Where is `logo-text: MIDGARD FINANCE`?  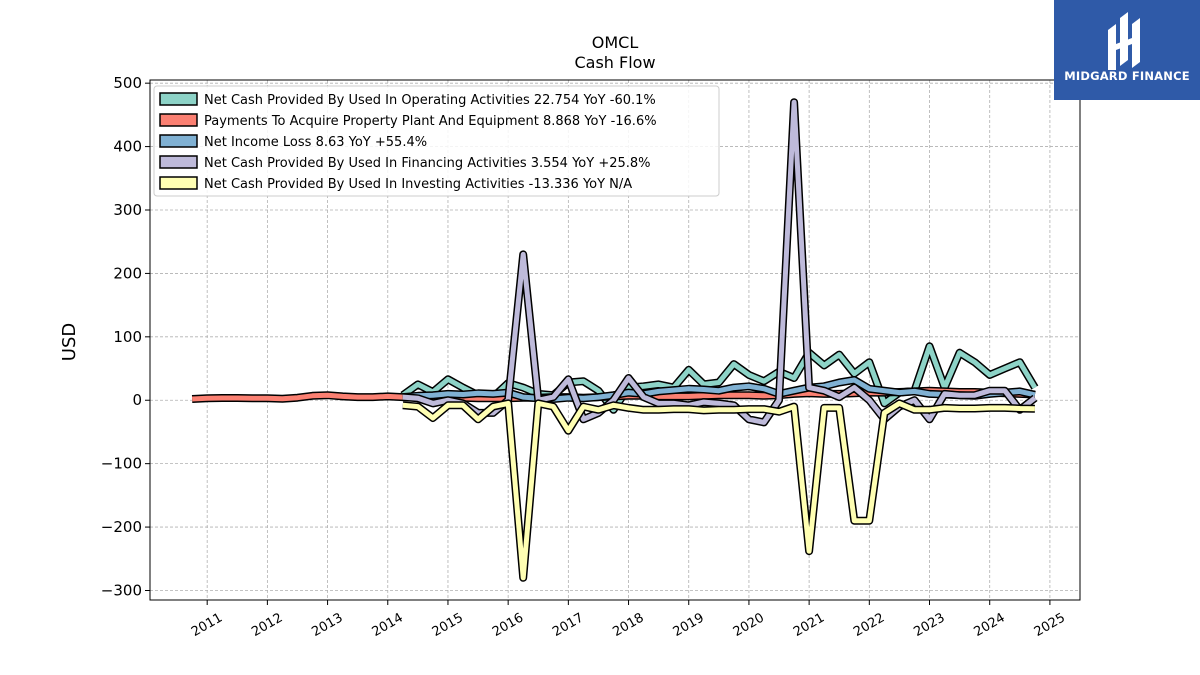 logo-text: MIDGARD FINANCE is located at coordinates (1127, 76).